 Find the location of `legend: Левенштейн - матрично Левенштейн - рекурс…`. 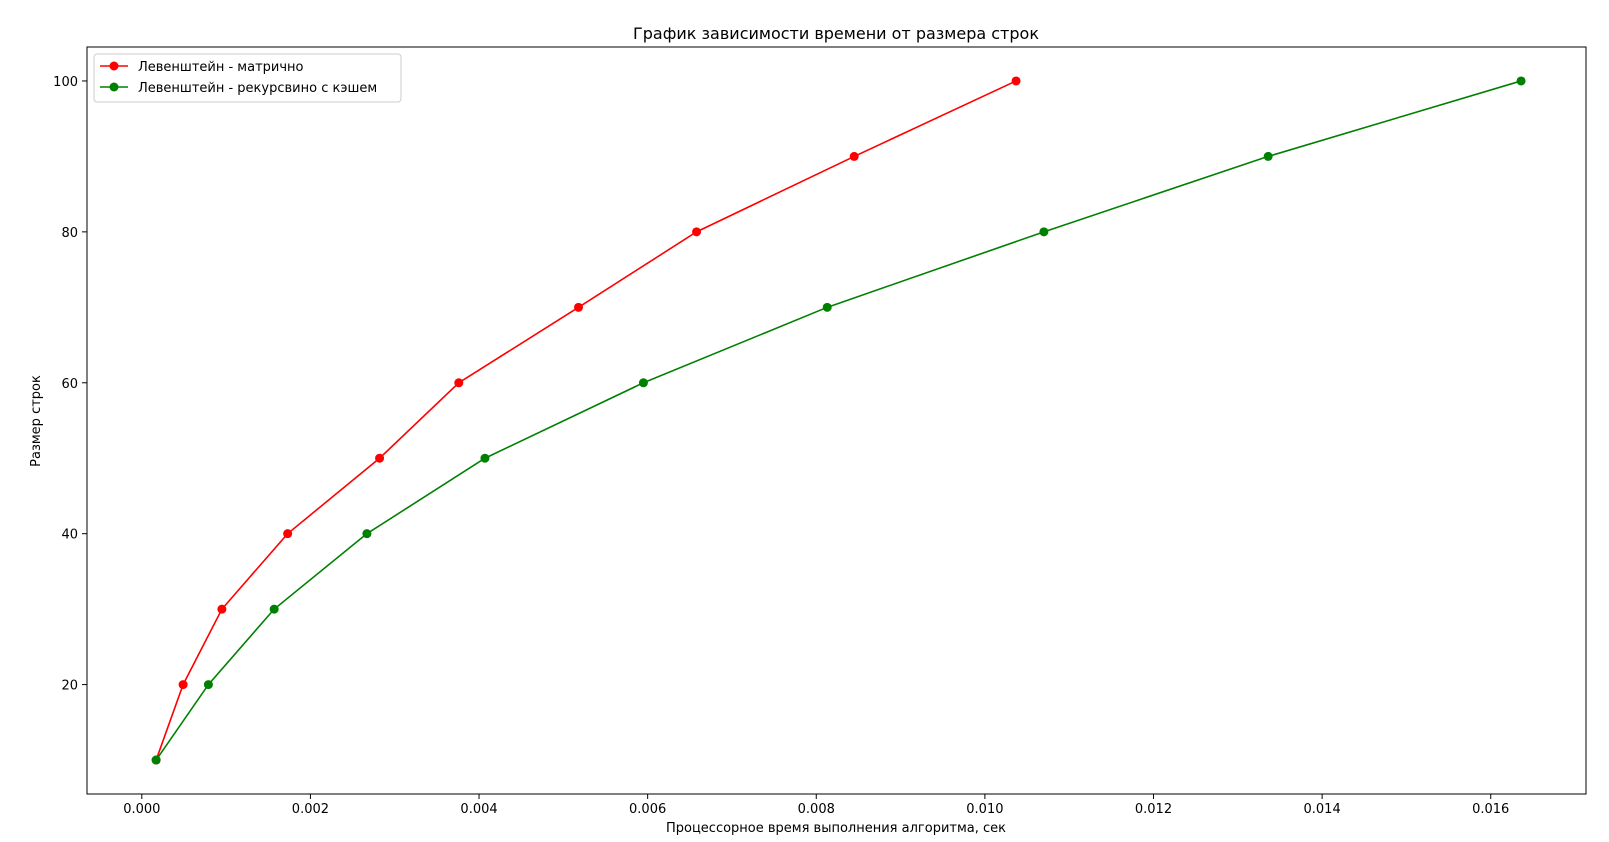

legend: Левенштейн - матрично Левенштейн - рекурс… is located at coordinates (247, 78).